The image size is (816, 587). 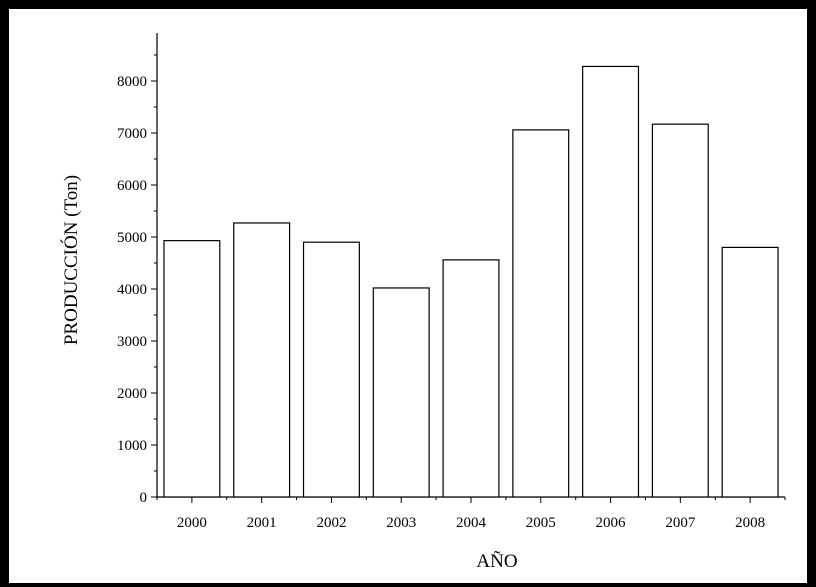 What do you see at coordinates (680, 310) in the screenshot?
I see `bar-2007` at bounding box center [680, 310].